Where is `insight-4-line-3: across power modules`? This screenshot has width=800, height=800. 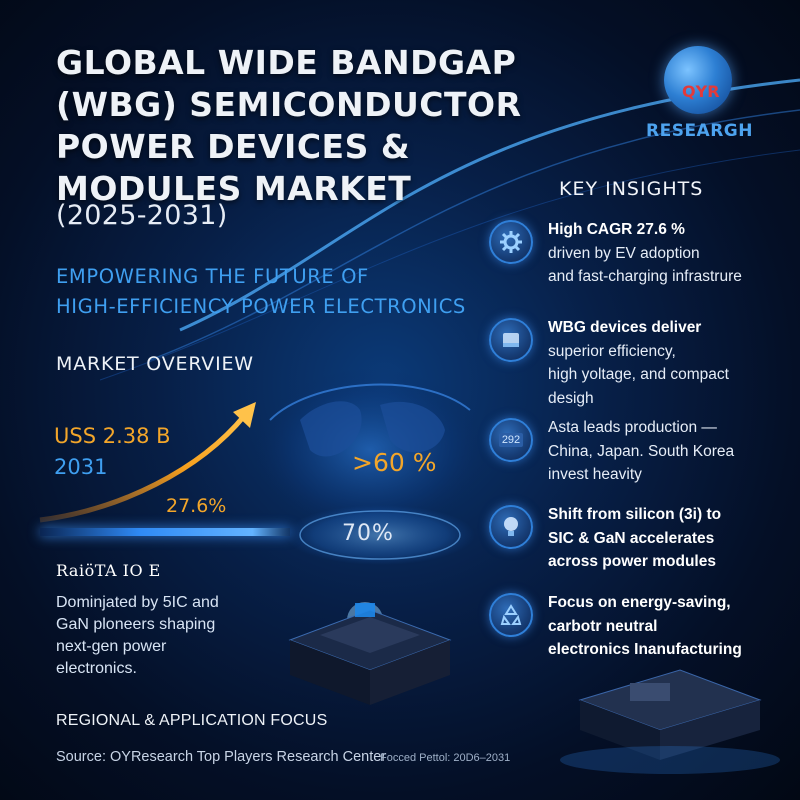 insight-4-line-3: across power modules is located at coordinates (632, 561).